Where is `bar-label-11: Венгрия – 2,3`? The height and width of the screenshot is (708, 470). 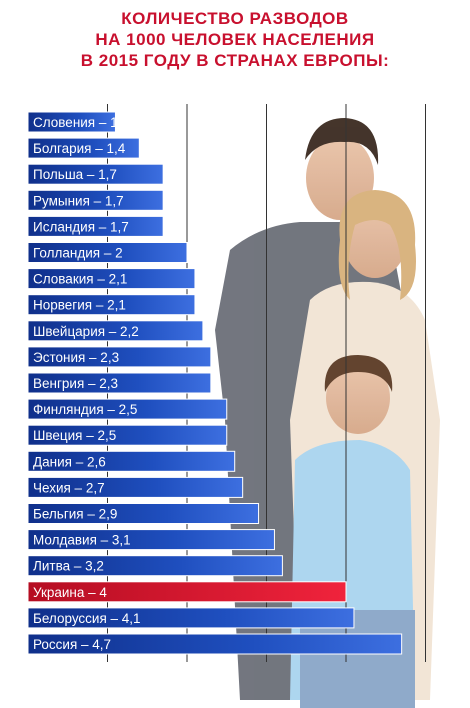 bar-label-11: Венгрия – 2,3 is located at coordinates (75, 383).